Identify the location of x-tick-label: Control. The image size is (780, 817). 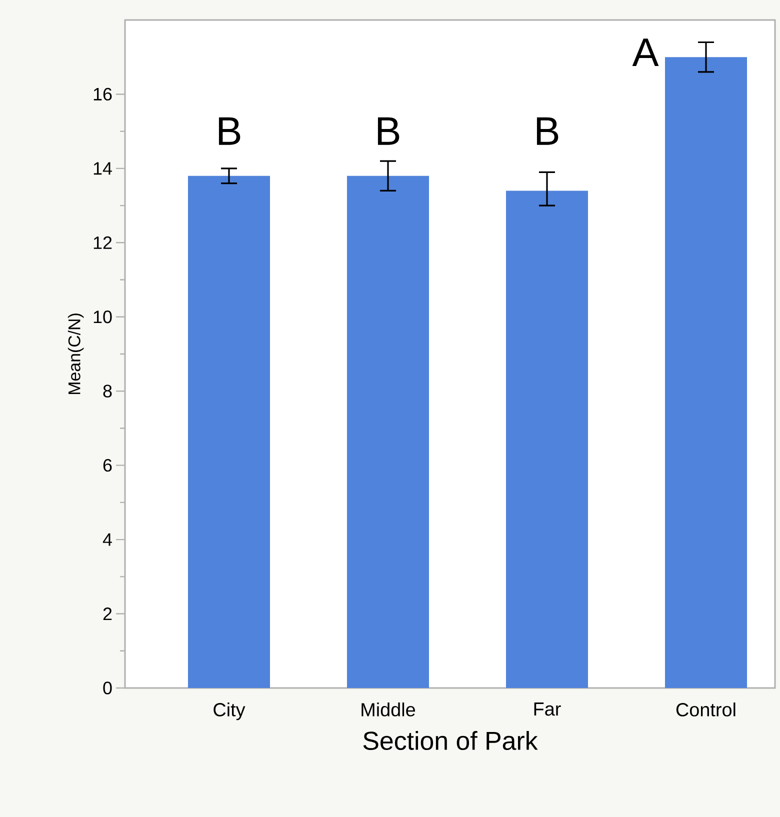
(706, 709).